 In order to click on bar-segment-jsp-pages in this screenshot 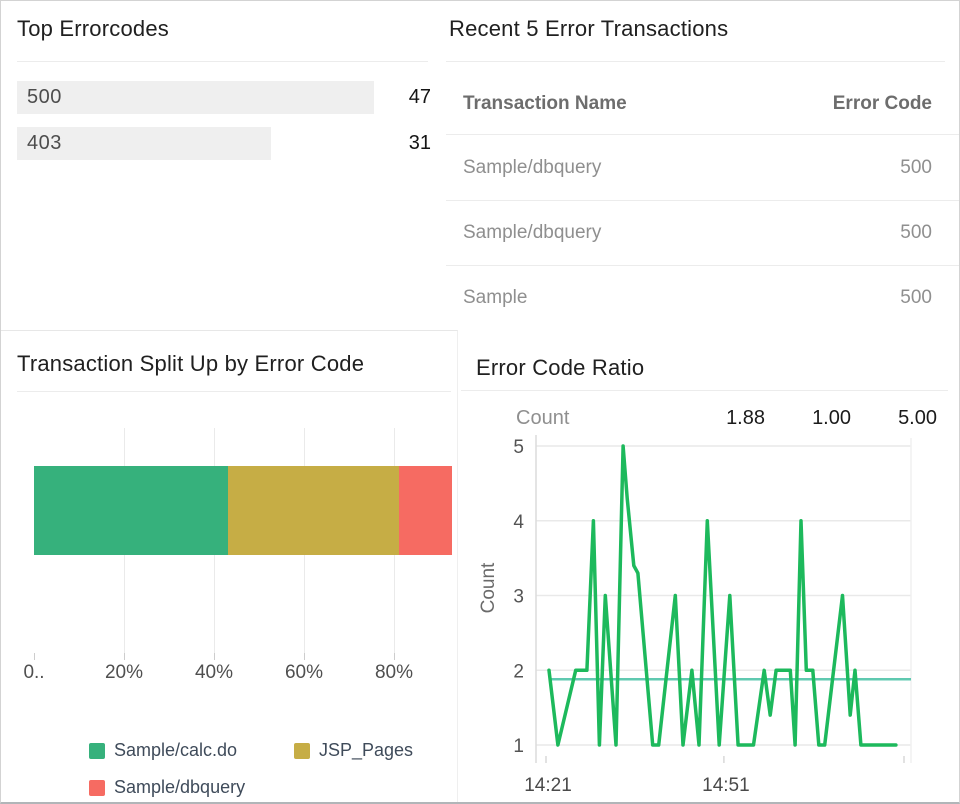, I will do `click(313, 510)`.